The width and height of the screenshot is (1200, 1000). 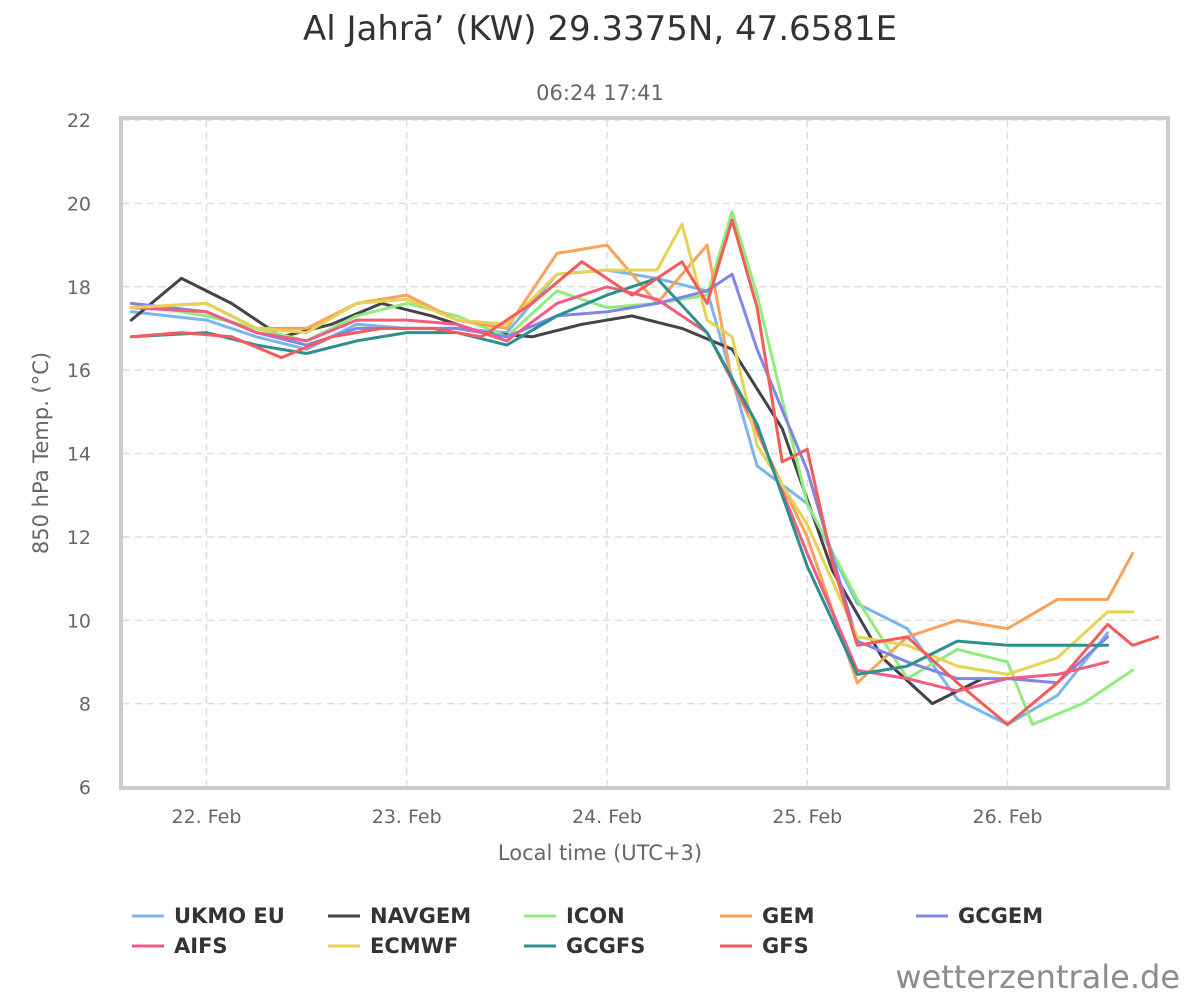 What do you see at coordinates (600, 93) in the screenshot?
I see `chart-subtitle: 06:24 17:41` at bounding box center [600, 93].